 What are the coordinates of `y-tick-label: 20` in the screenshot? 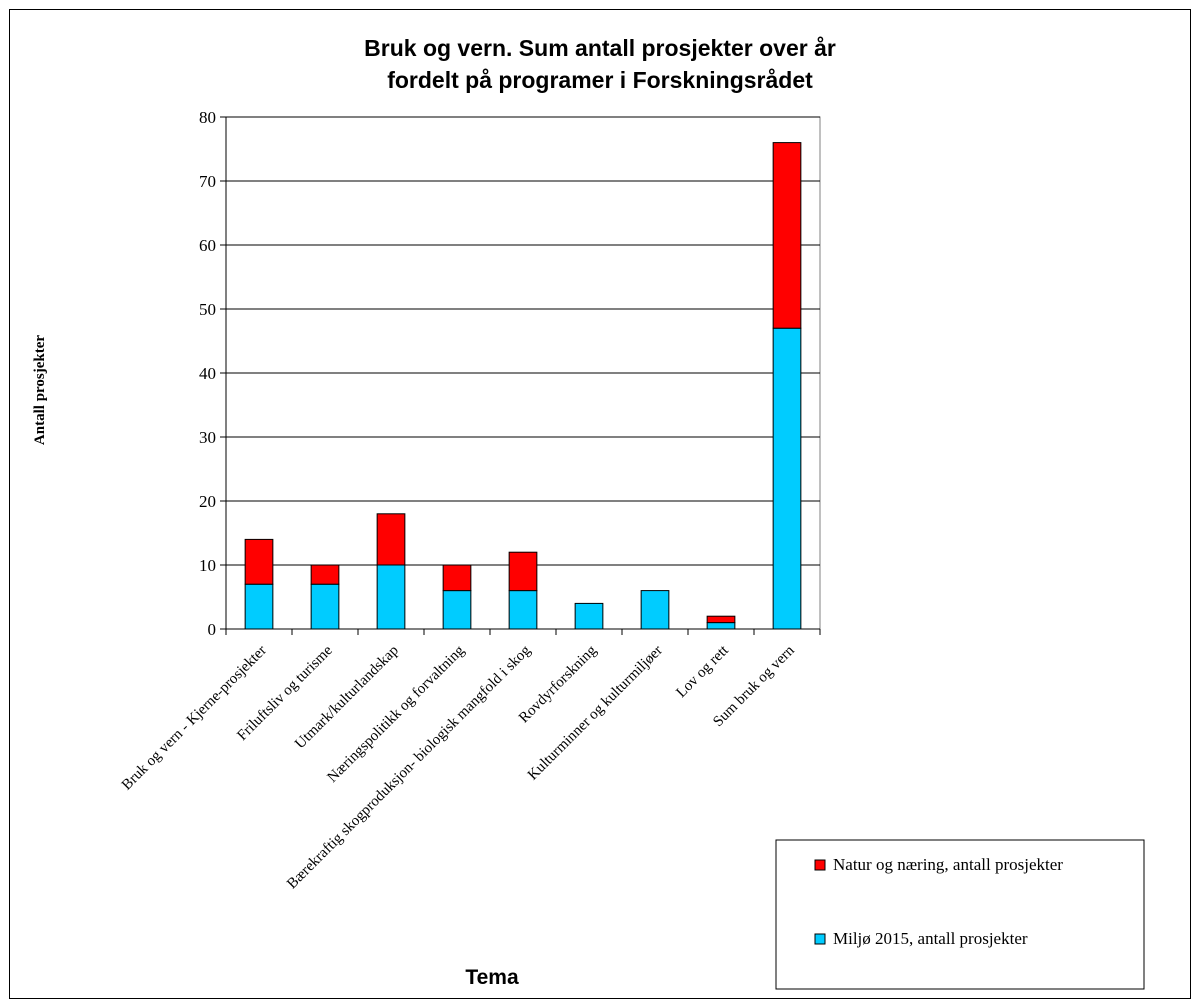 It's located at (207, 501).